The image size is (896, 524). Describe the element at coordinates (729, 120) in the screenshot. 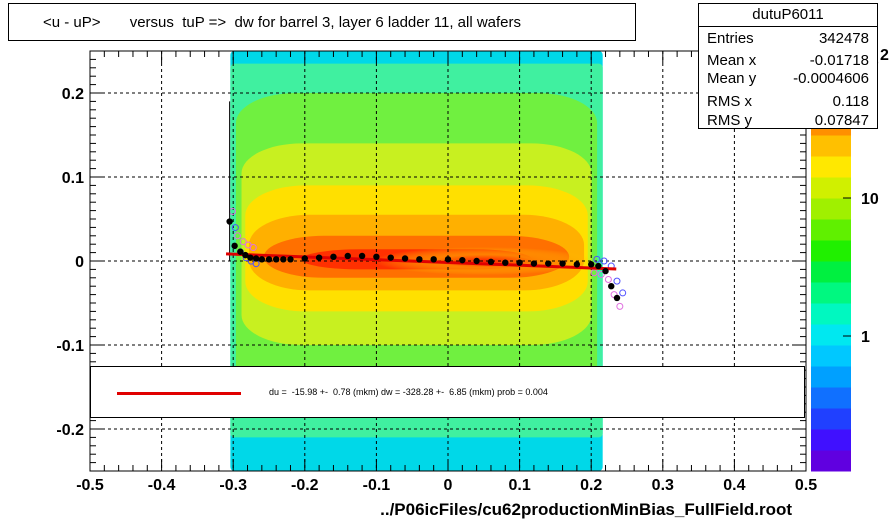

I see `stats-label: RMS y` at that location.